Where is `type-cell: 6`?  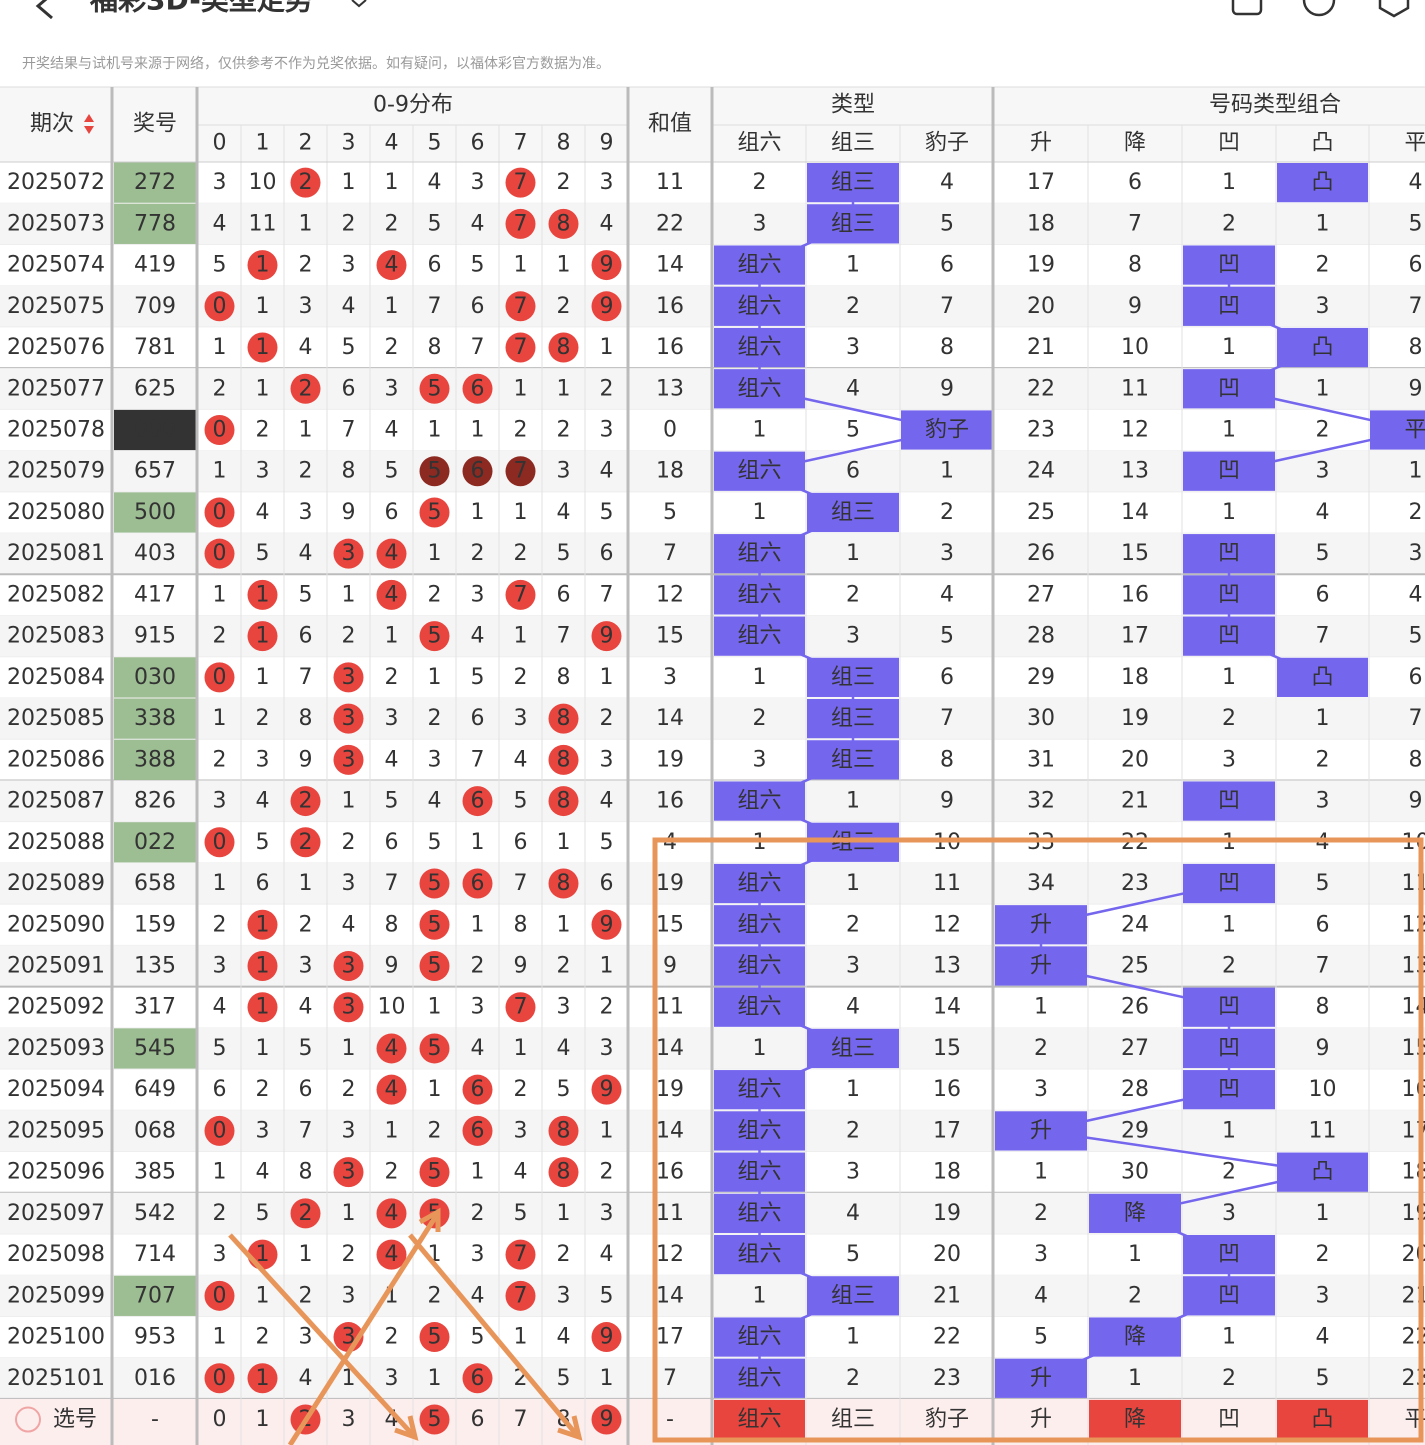
type-cell: 6 is located at coordinates (947, 265).